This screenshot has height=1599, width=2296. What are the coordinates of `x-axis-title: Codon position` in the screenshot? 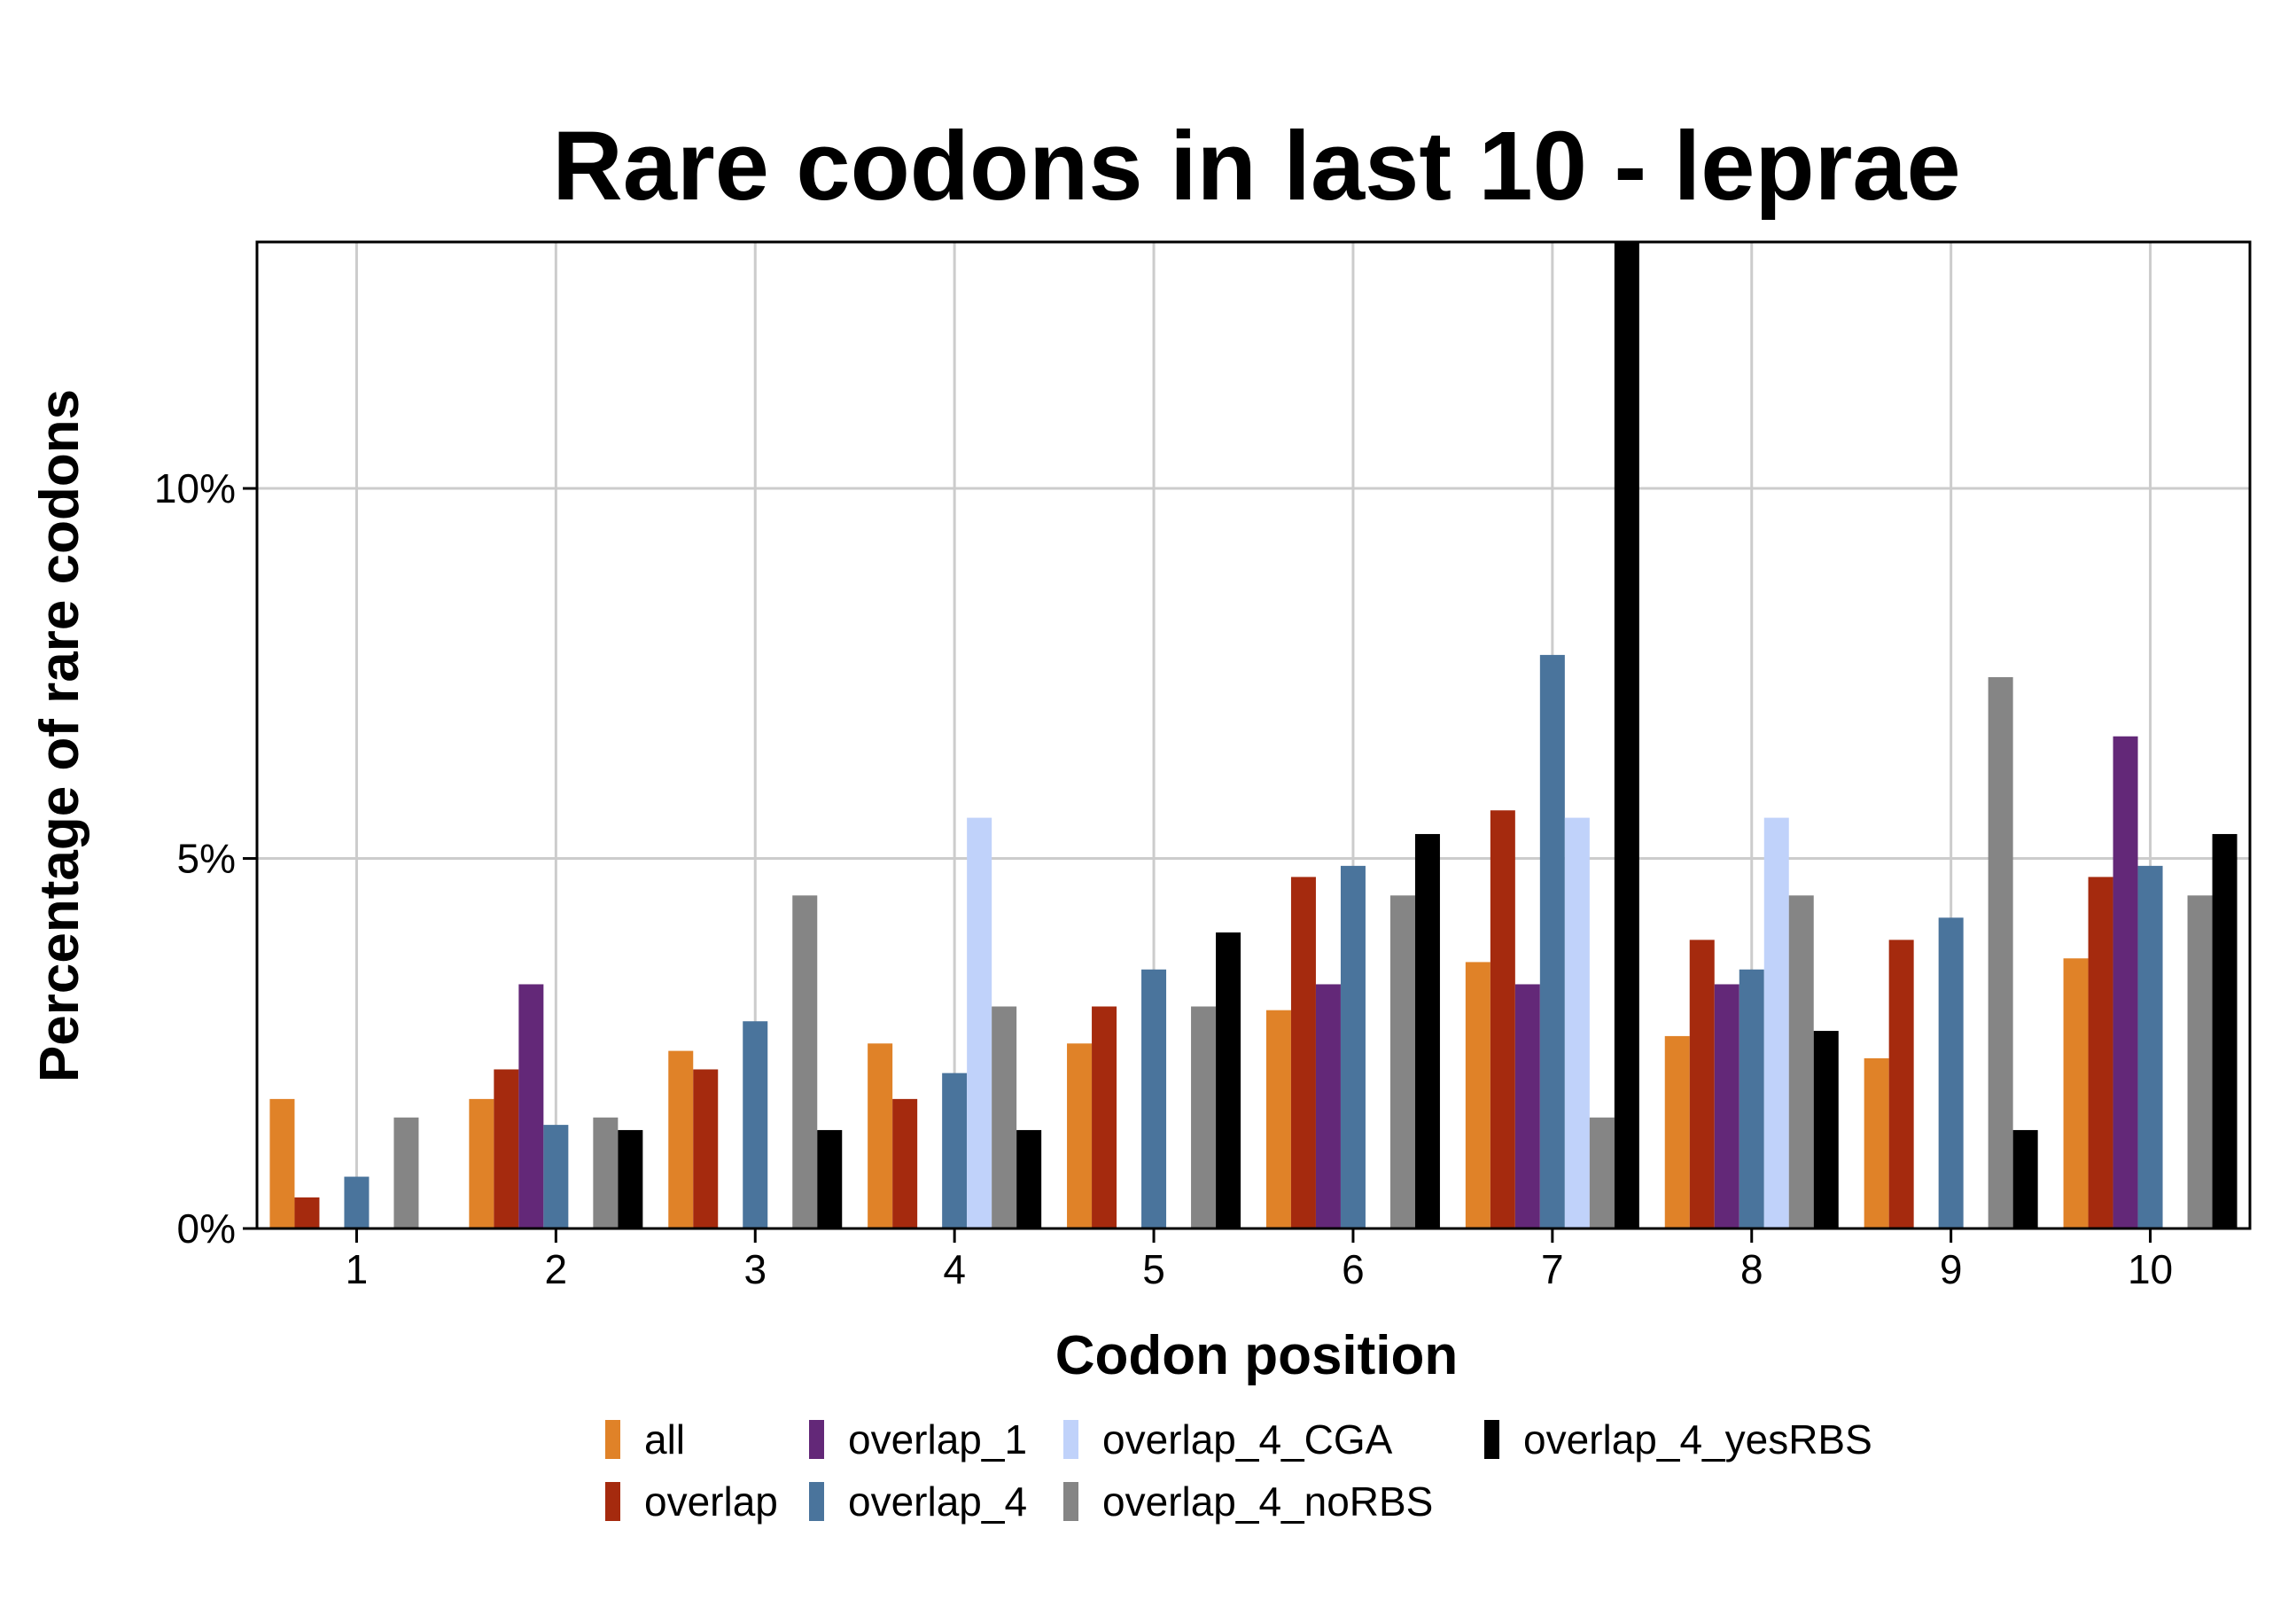 It's located at (1257, 1355).